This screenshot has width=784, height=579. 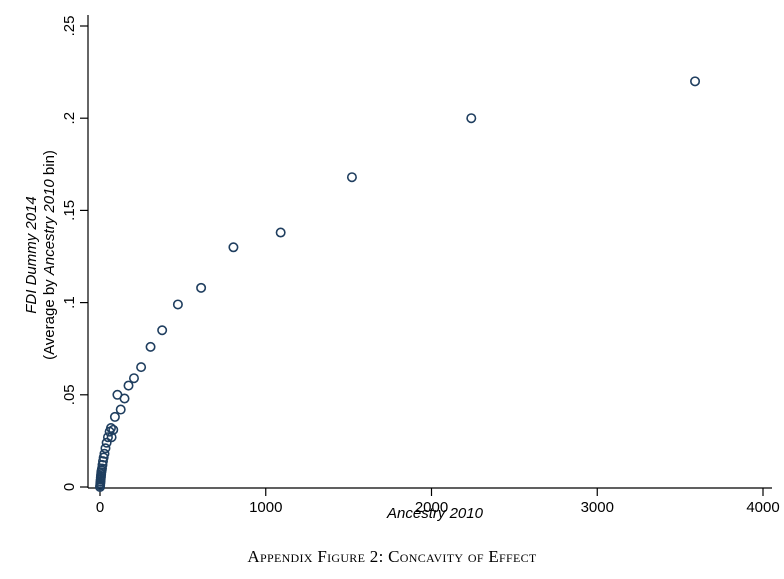 I want to click on x-tick-label: 0, so click(x=100, y=507).